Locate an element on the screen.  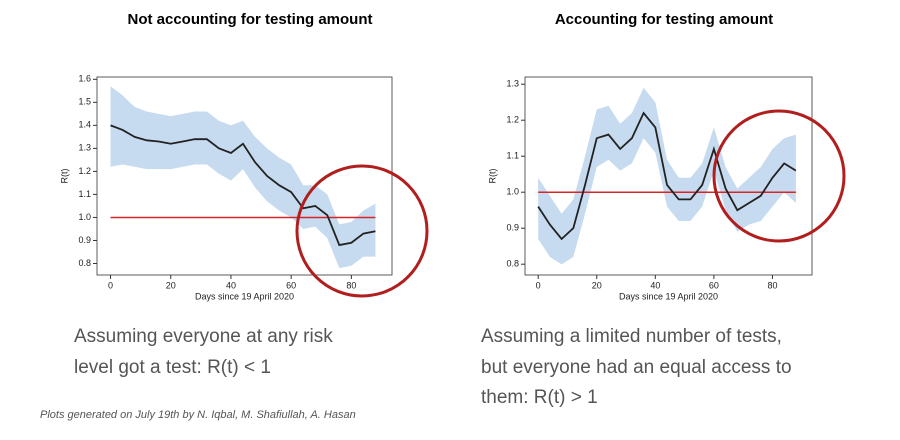
caption-line: Assuming a limited number of tests, is located at coordinates (631, 336).